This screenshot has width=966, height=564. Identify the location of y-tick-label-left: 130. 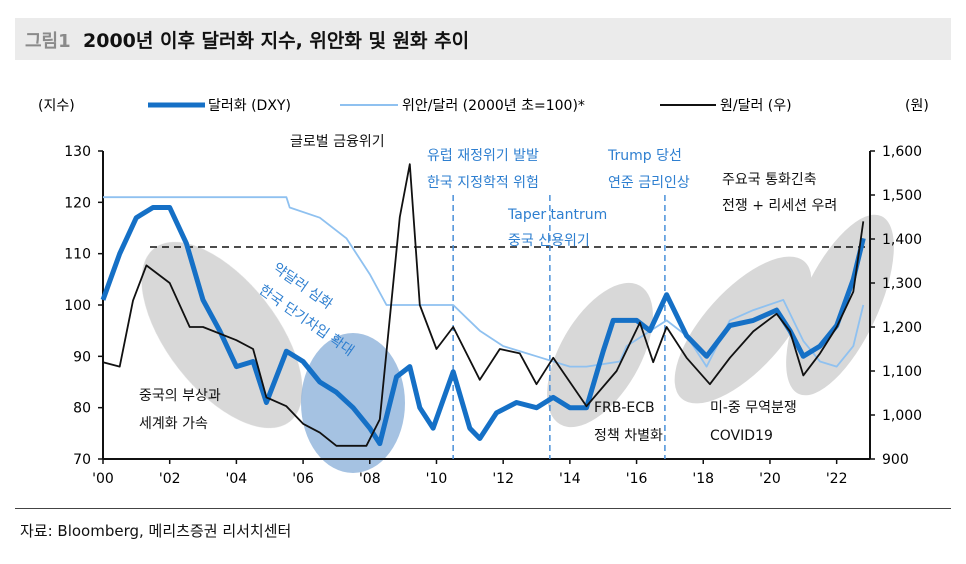
(77, 152).